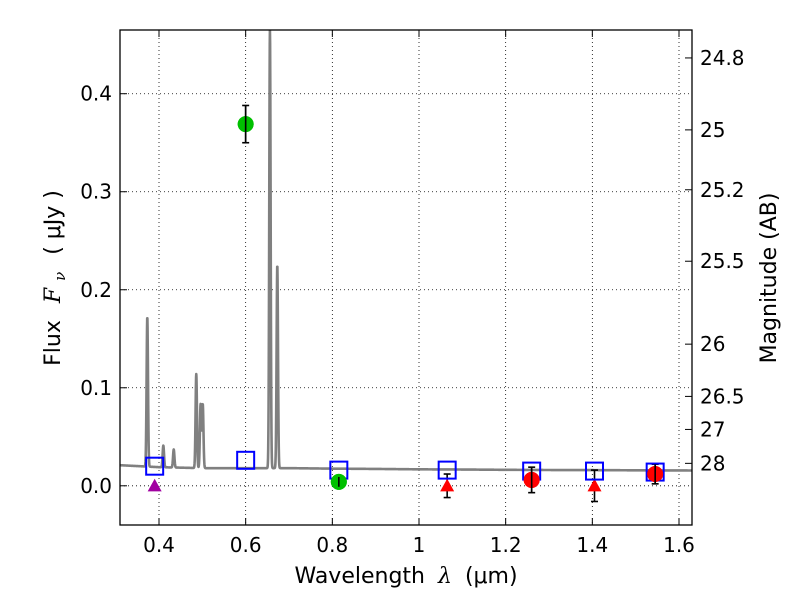 The height and width of the screenshot is (600, 800). Describe the element at coordinates (96, 192) in the screenshot. I see `y-tick-label: 0.3` at that location.